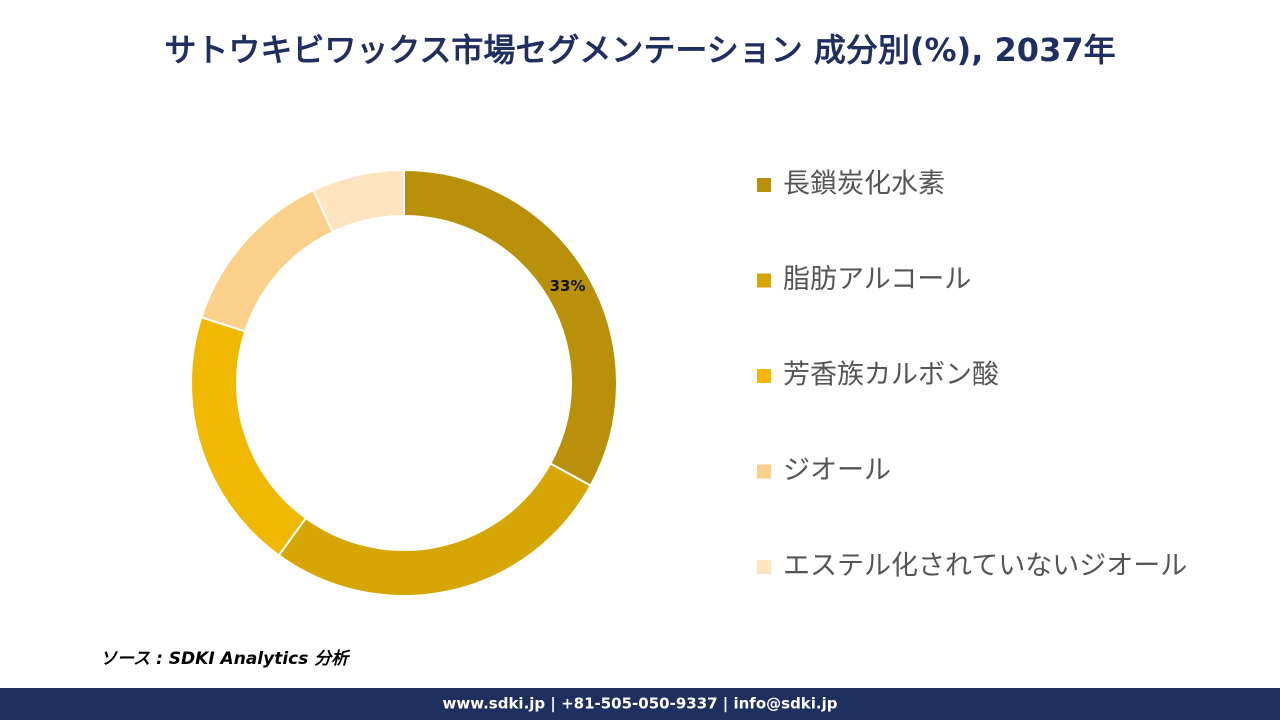 Image resolution: width=1280 pixels, height=720 pixels. I want to click on footer-bar, so click(640, 704).